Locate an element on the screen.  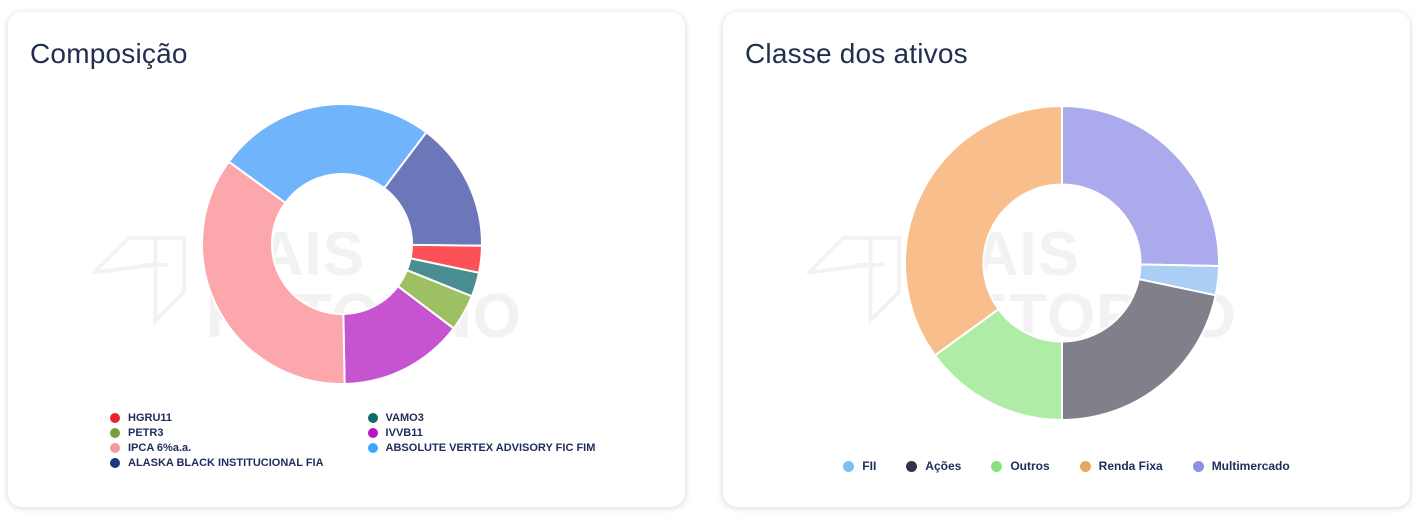
legend-item-hgru11: HGRU11 is located at coordinates (217, 418).